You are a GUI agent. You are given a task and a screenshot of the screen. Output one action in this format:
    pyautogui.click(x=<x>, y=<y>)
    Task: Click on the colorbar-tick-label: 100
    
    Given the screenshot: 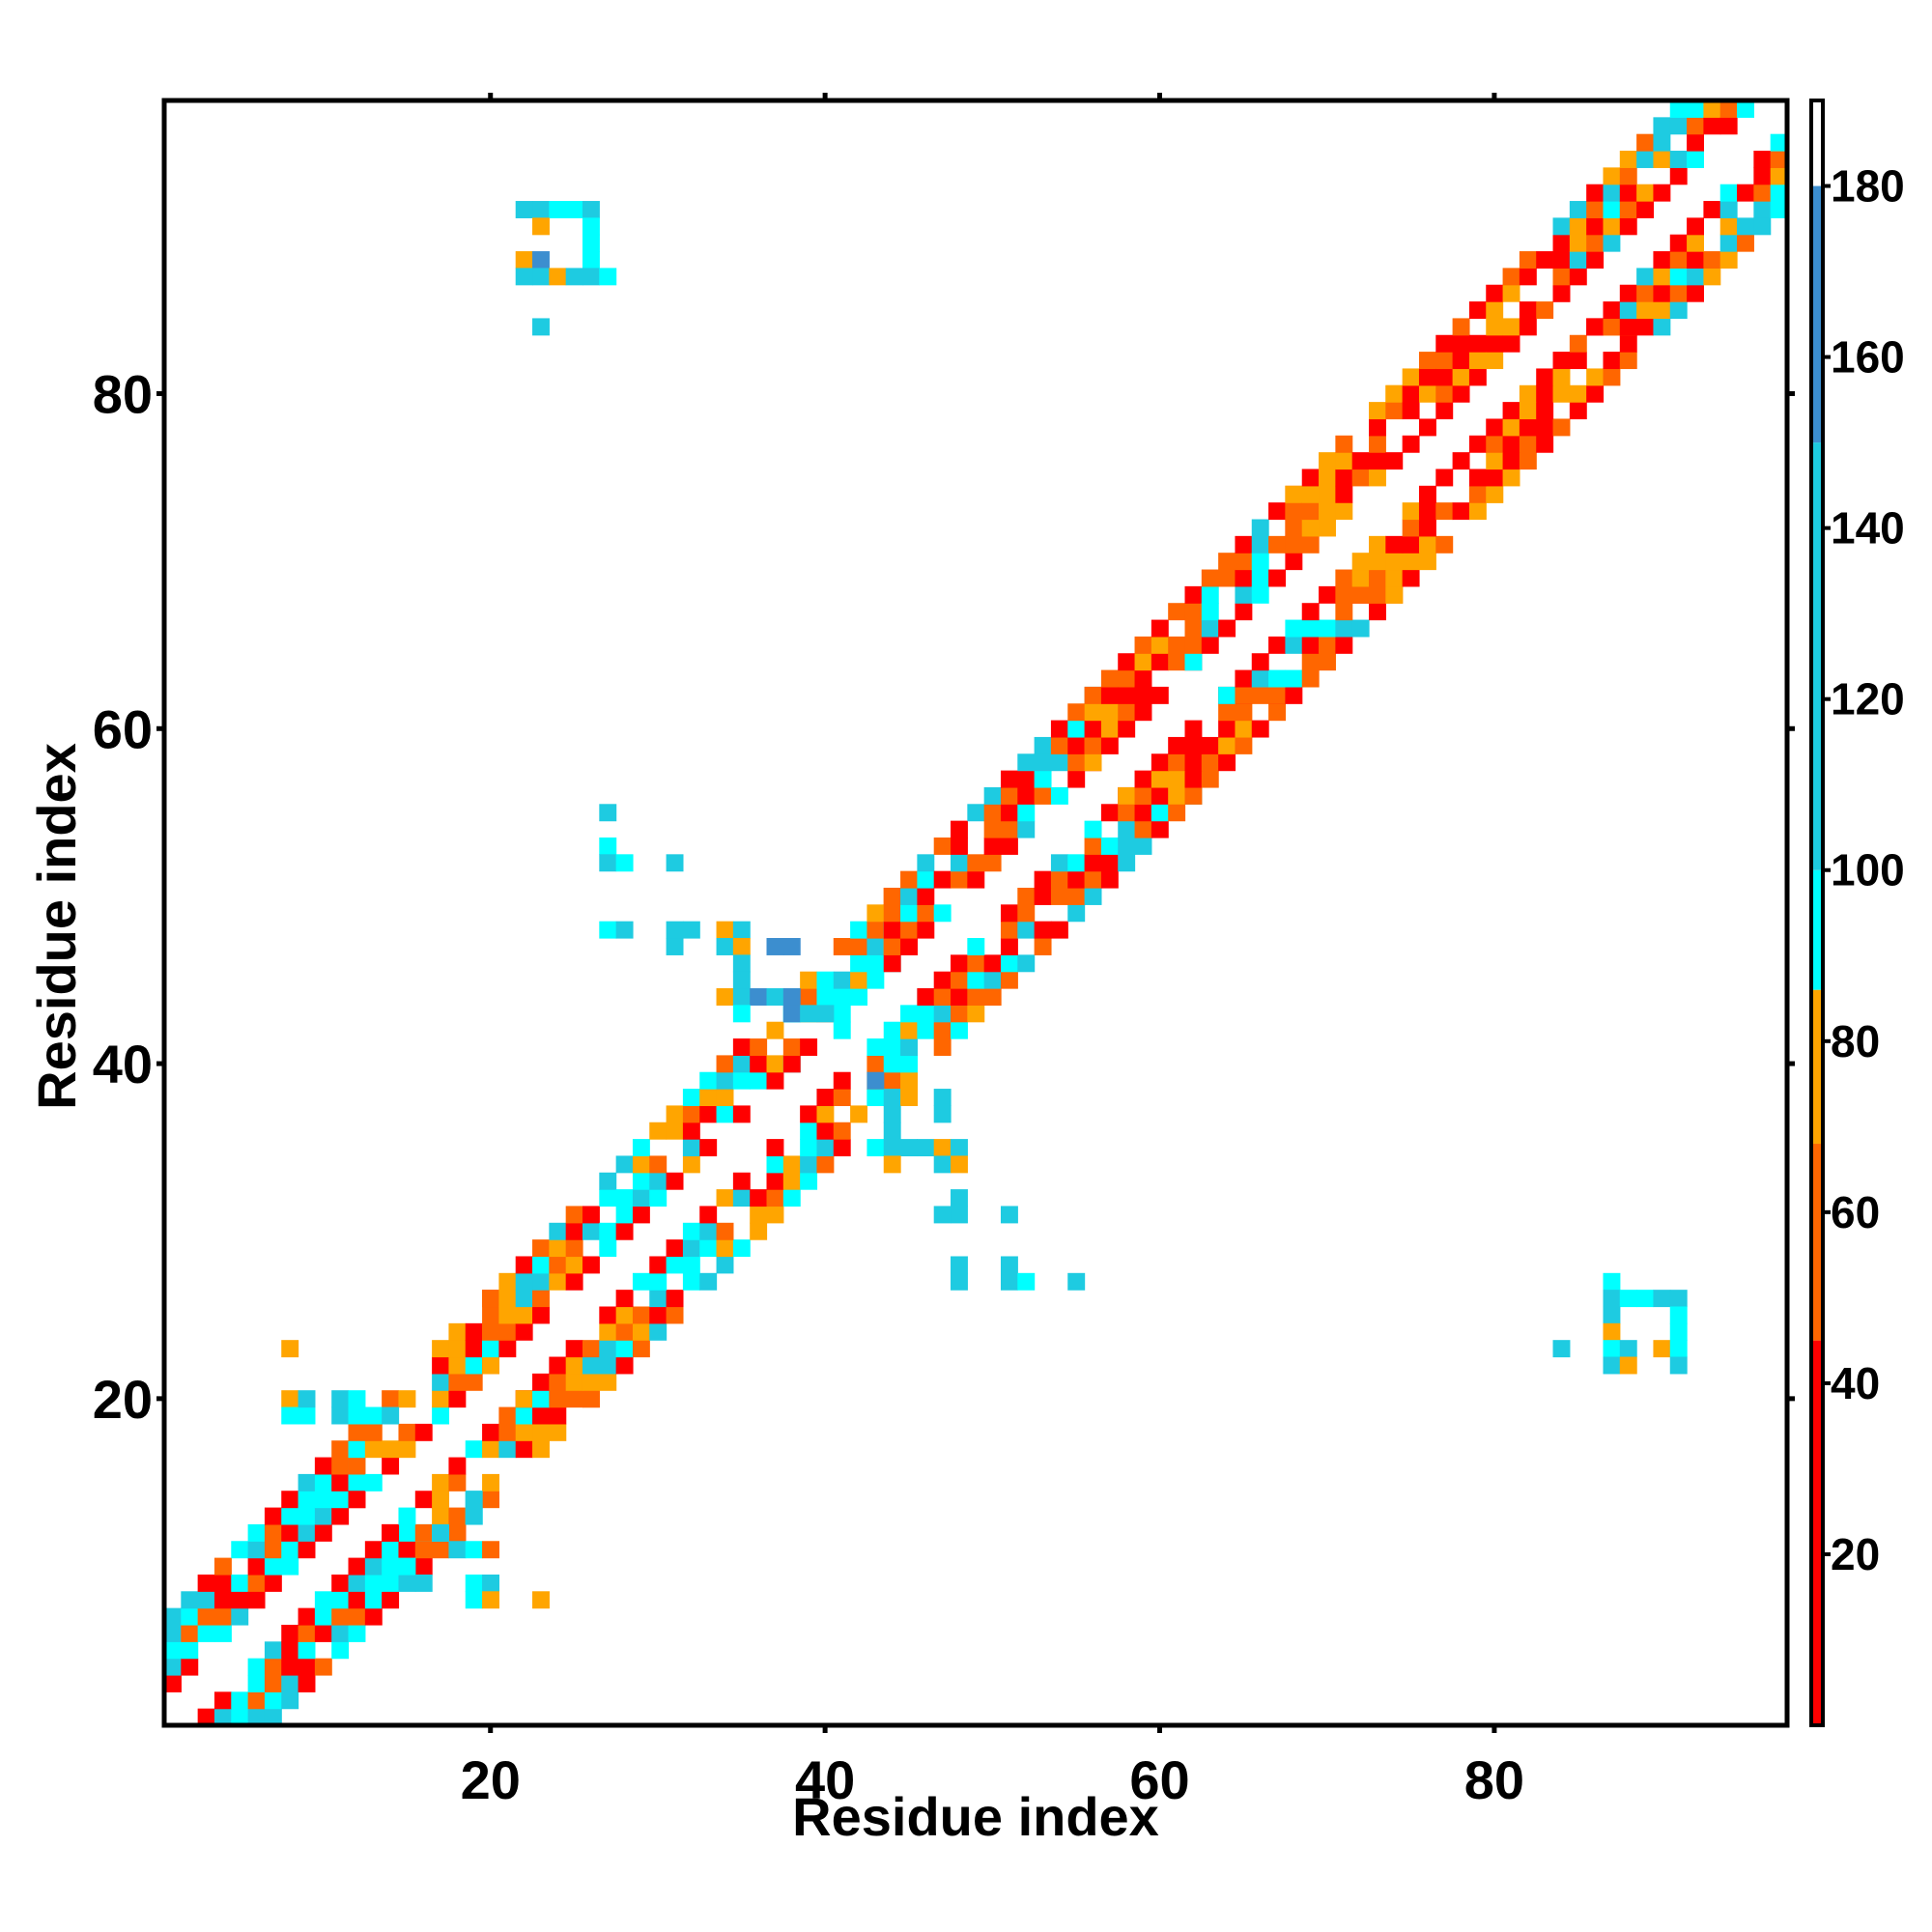 What is the action you would take?
    pyautogui.click(x=1868, y=870)
    